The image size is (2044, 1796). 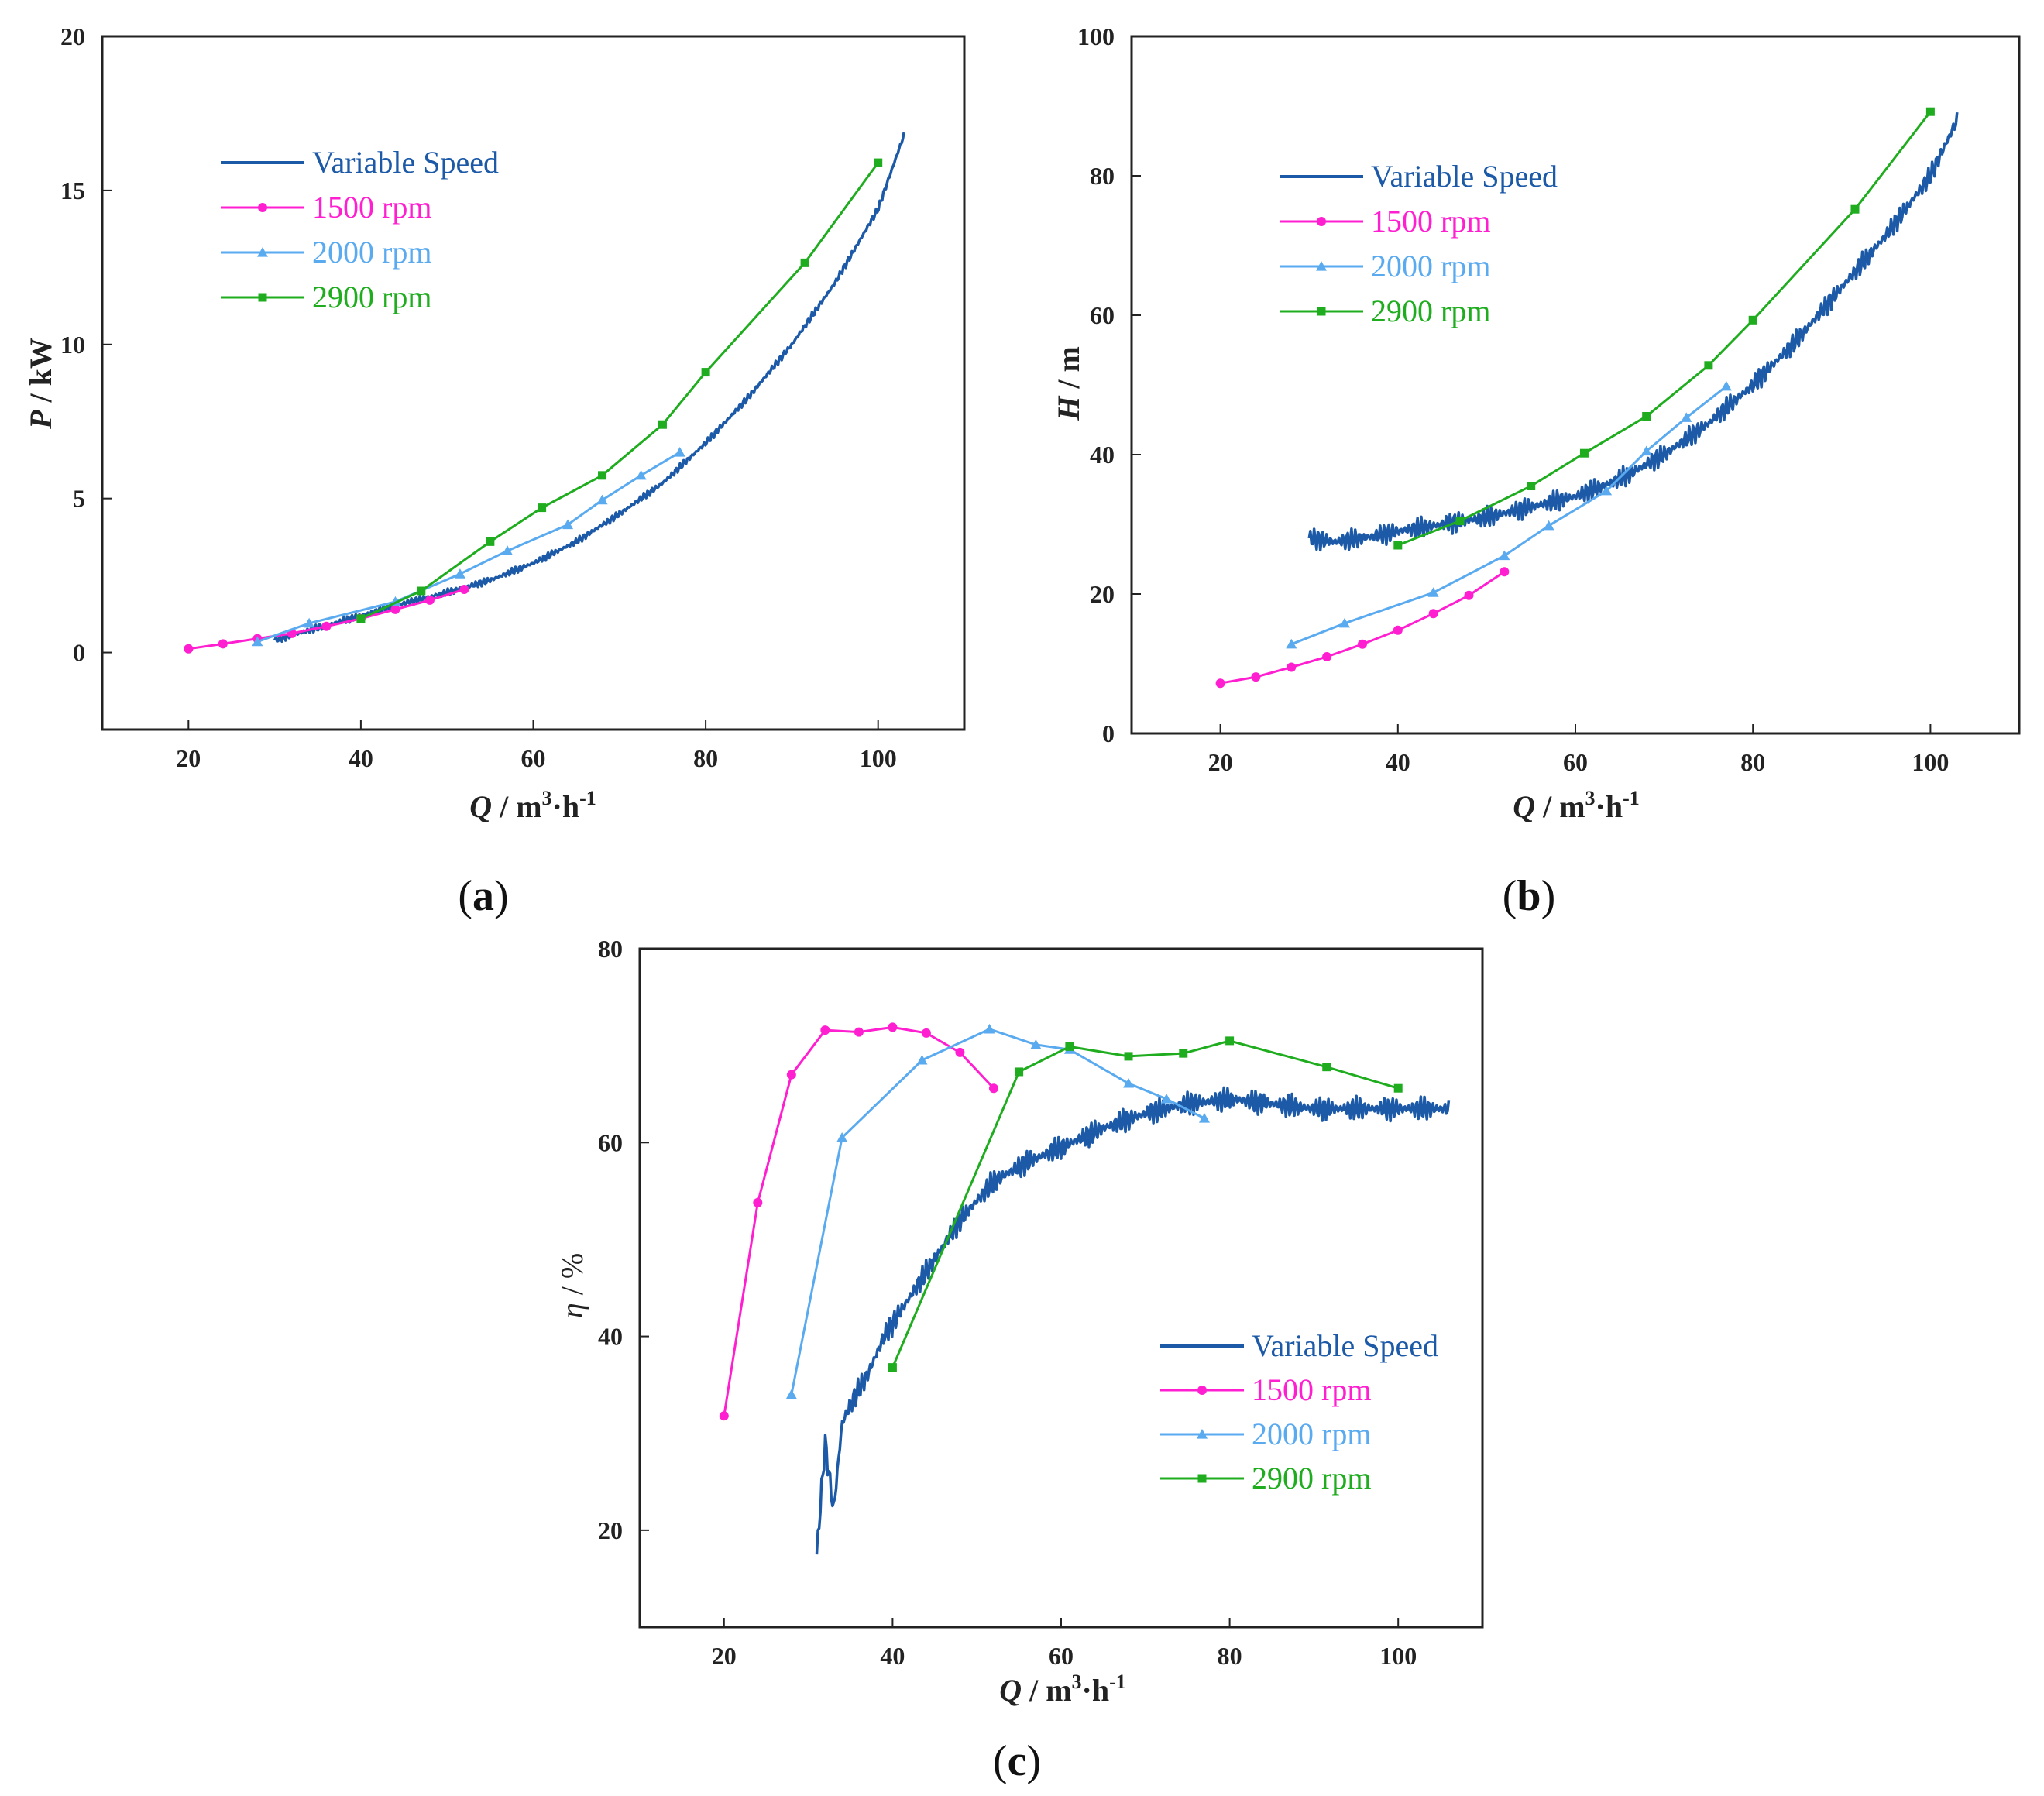 What do you see at coordinates (1587, 398) in the screenshot?
I see `series-group-b` at bounding box center [1587, 398].